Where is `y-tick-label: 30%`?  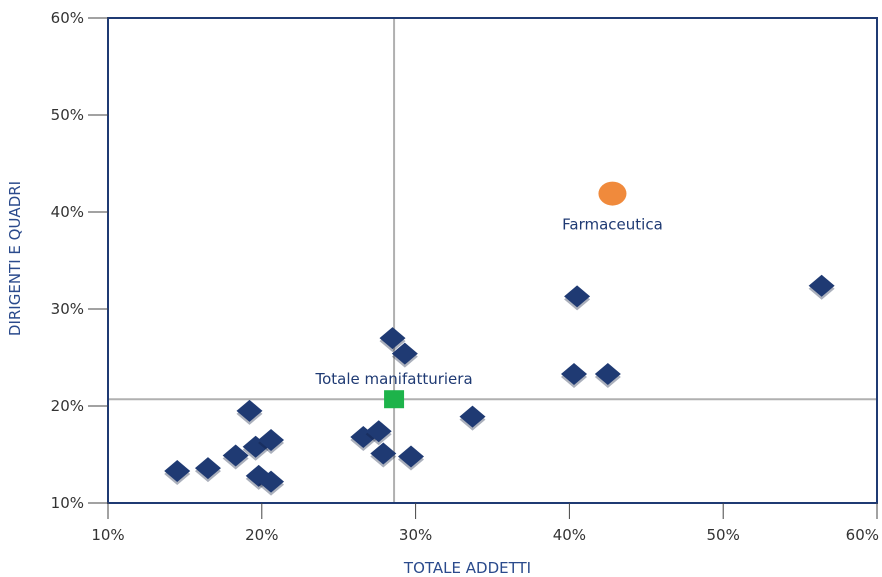 y-tick-label: 30% is located at coordinates (67, 309).